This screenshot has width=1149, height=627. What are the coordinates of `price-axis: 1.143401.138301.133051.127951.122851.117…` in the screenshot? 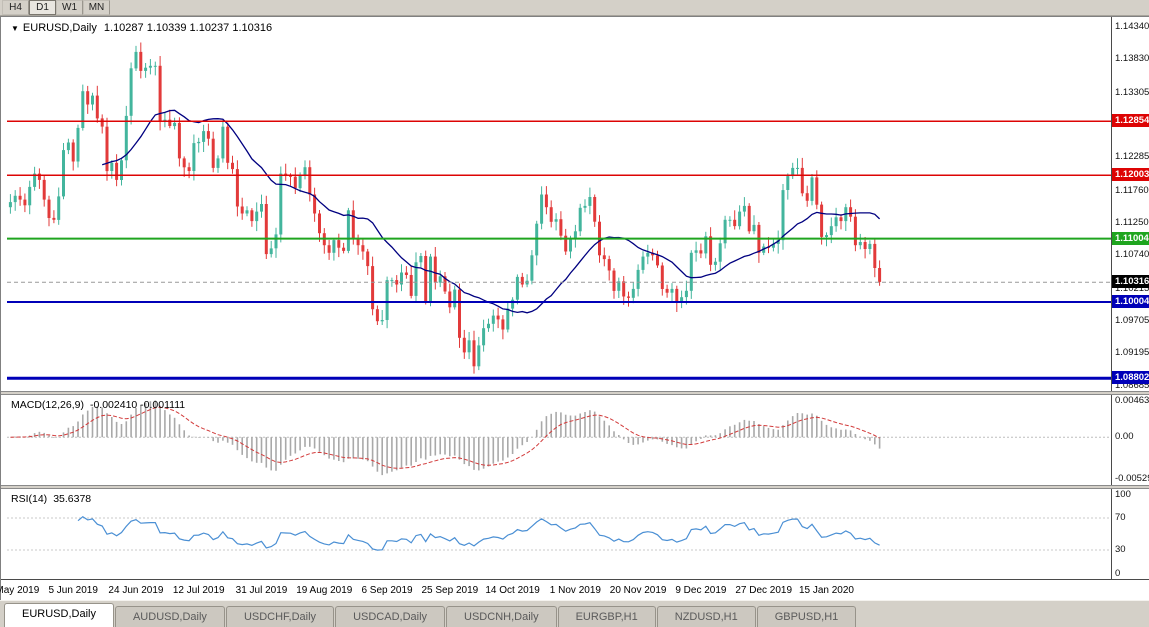 It's located at (1130, 204).